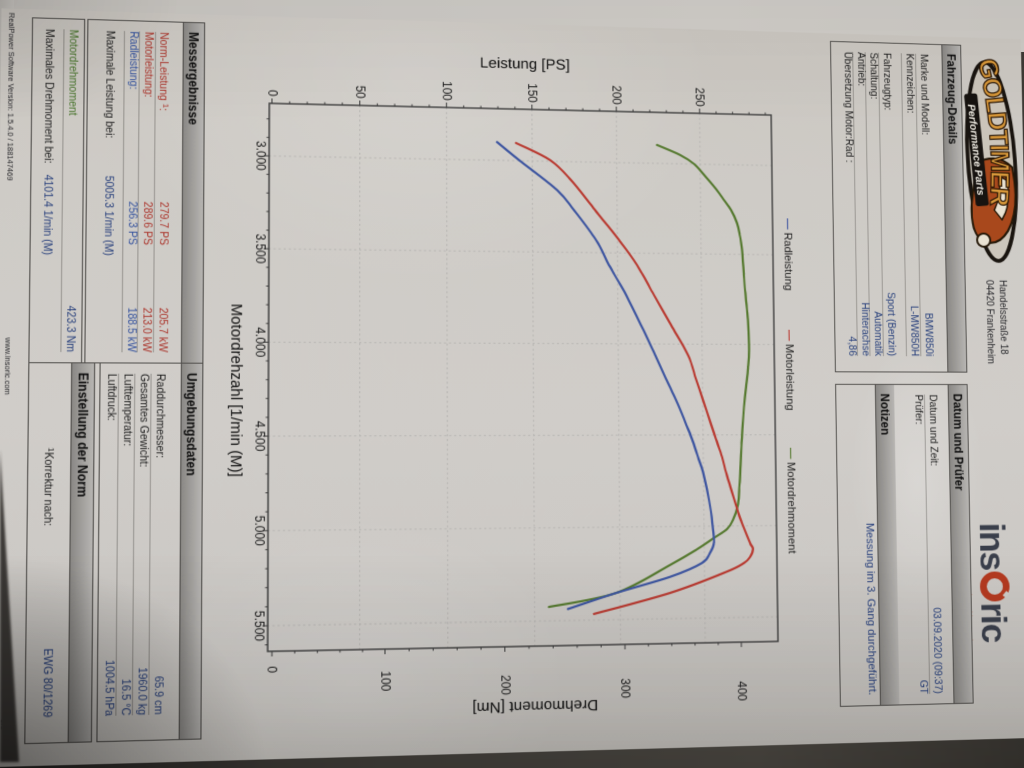 This screenshot has width=1024, height=768. I want to click on svg-text: Motordrehzahl [1/min (M)], so click(235, 391).